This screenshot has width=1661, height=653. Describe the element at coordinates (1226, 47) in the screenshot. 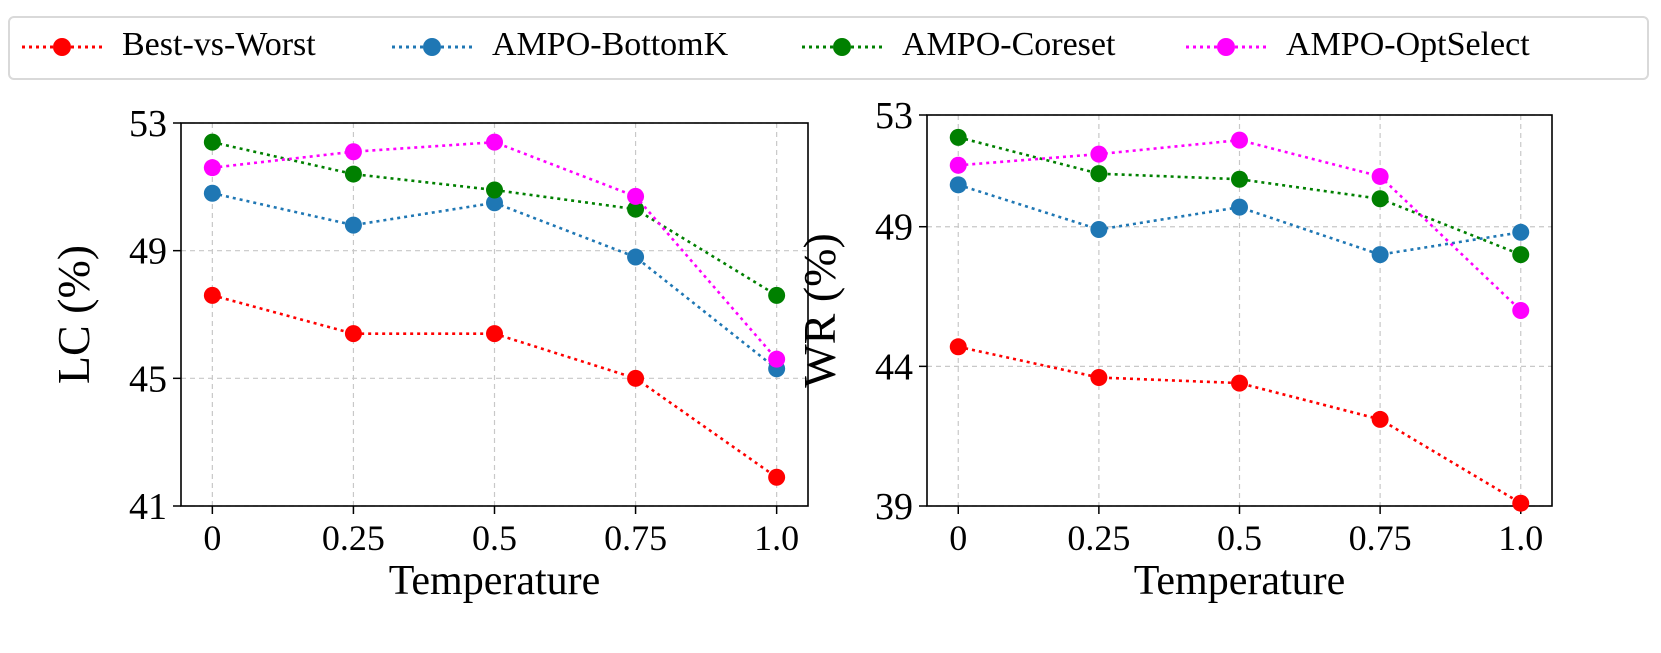

I see `legend-marker-ampo-optselect` at that location.